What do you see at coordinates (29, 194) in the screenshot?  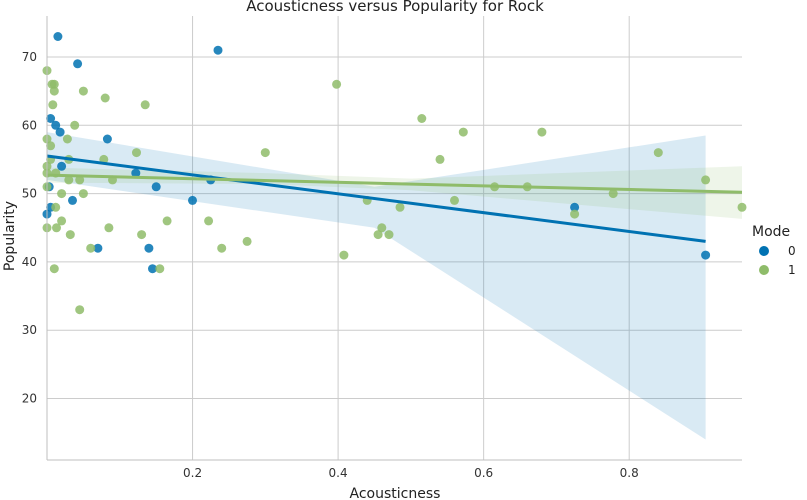 I see `y-tick-label: 50` at bounding box center [29, 194].